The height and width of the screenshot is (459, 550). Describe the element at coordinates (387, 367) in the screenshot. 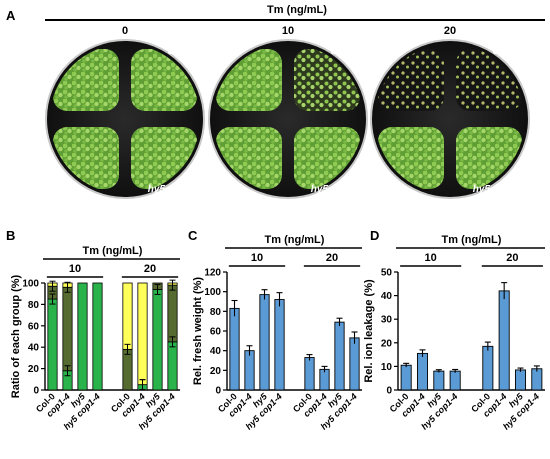

I see `y-tick-label: 10` at that location.